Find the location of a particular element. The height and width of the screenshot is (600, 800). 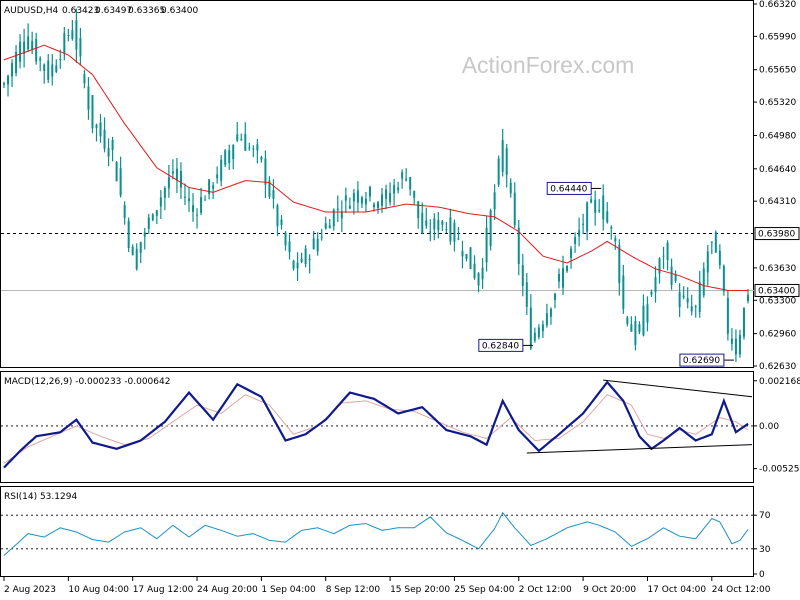

rsi-axis: 70 30 0 is located at coordinates (762, 545).